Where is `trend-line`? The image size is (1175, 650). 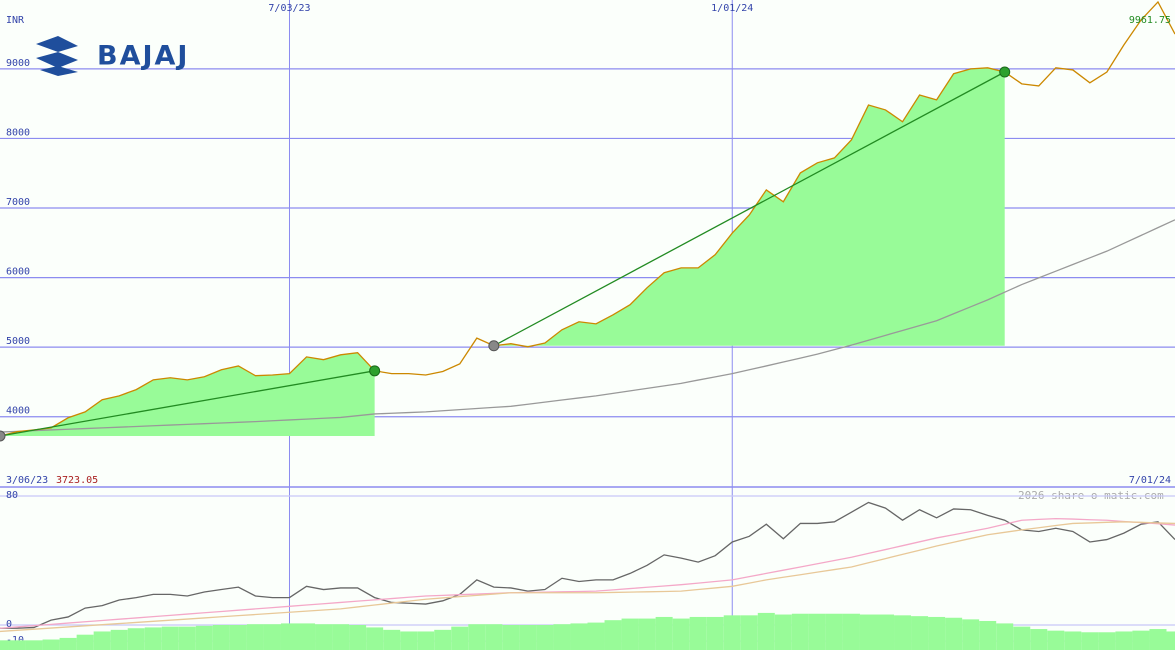 trend-line is located at coordinates (187, 403).